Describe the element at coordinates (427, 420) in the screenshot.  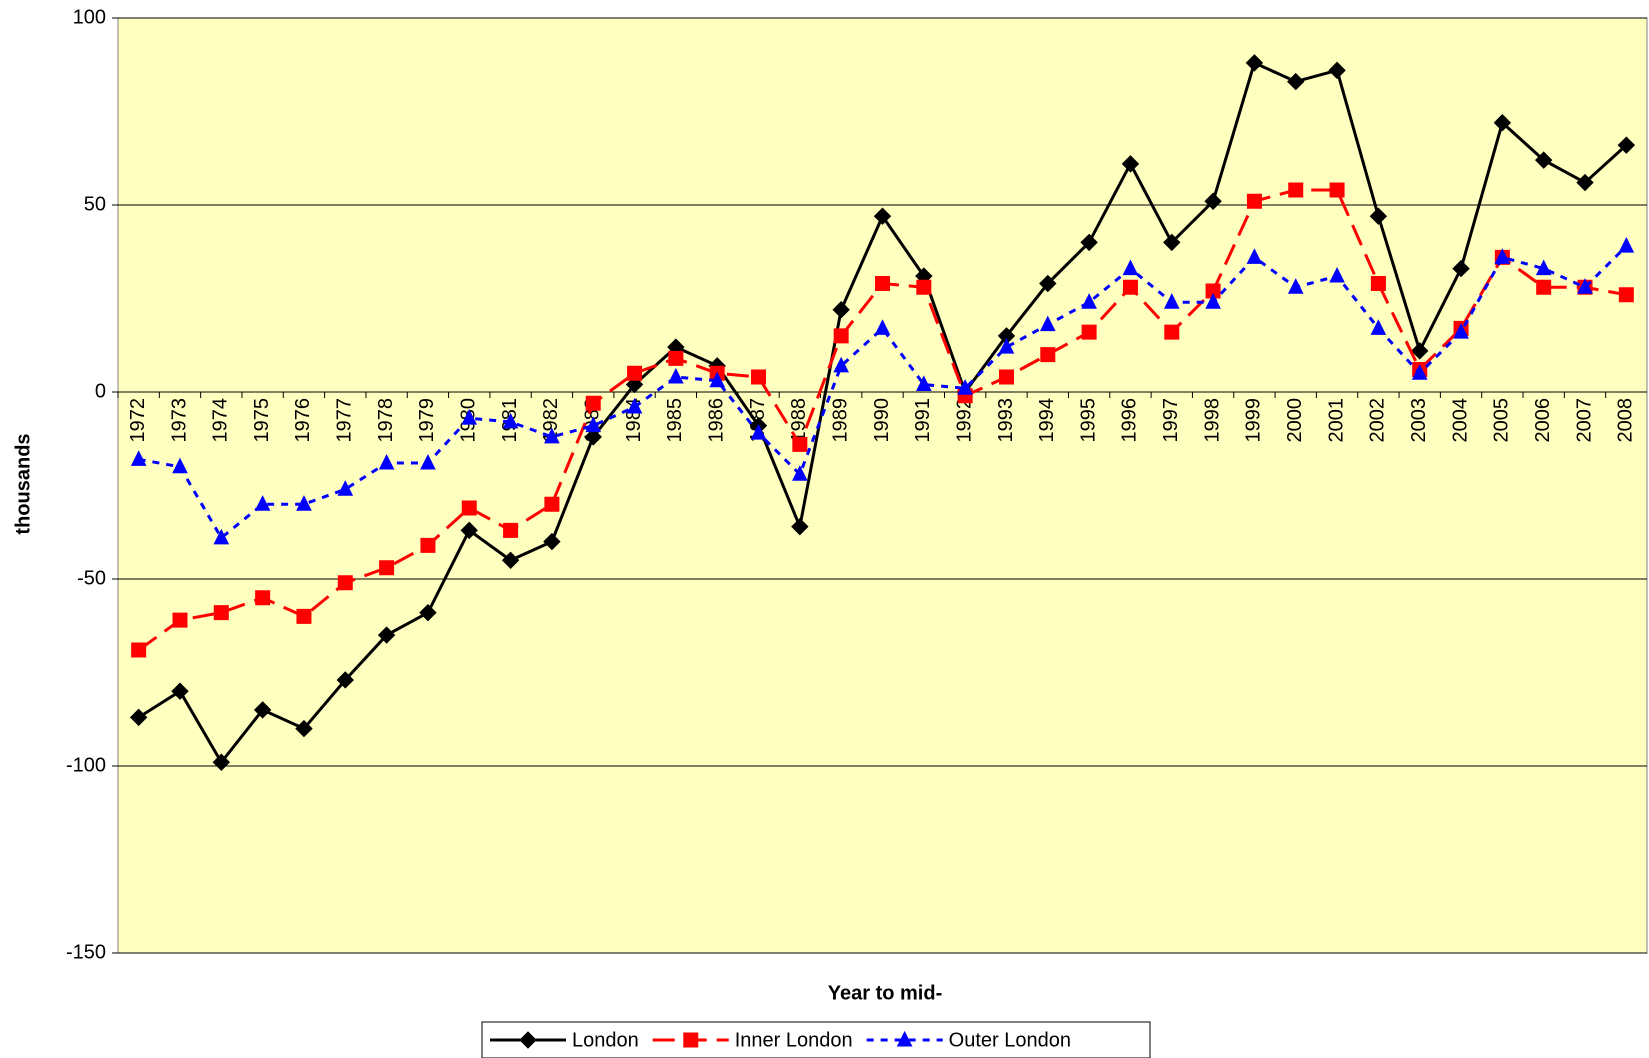
I see `x-tick-label: 1979` at that location.